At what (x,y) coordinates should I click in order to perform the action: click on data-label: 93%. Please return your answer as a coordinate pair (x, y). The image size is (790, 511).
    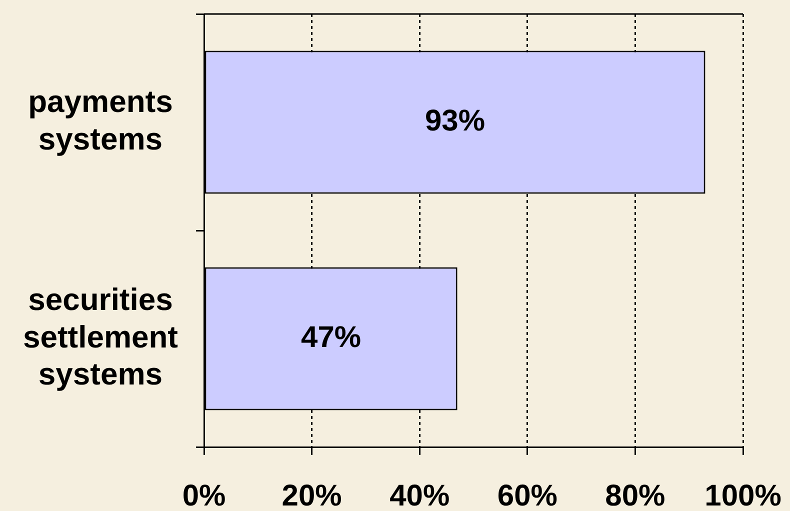
    Looking at the image, I should click on (455, 121).